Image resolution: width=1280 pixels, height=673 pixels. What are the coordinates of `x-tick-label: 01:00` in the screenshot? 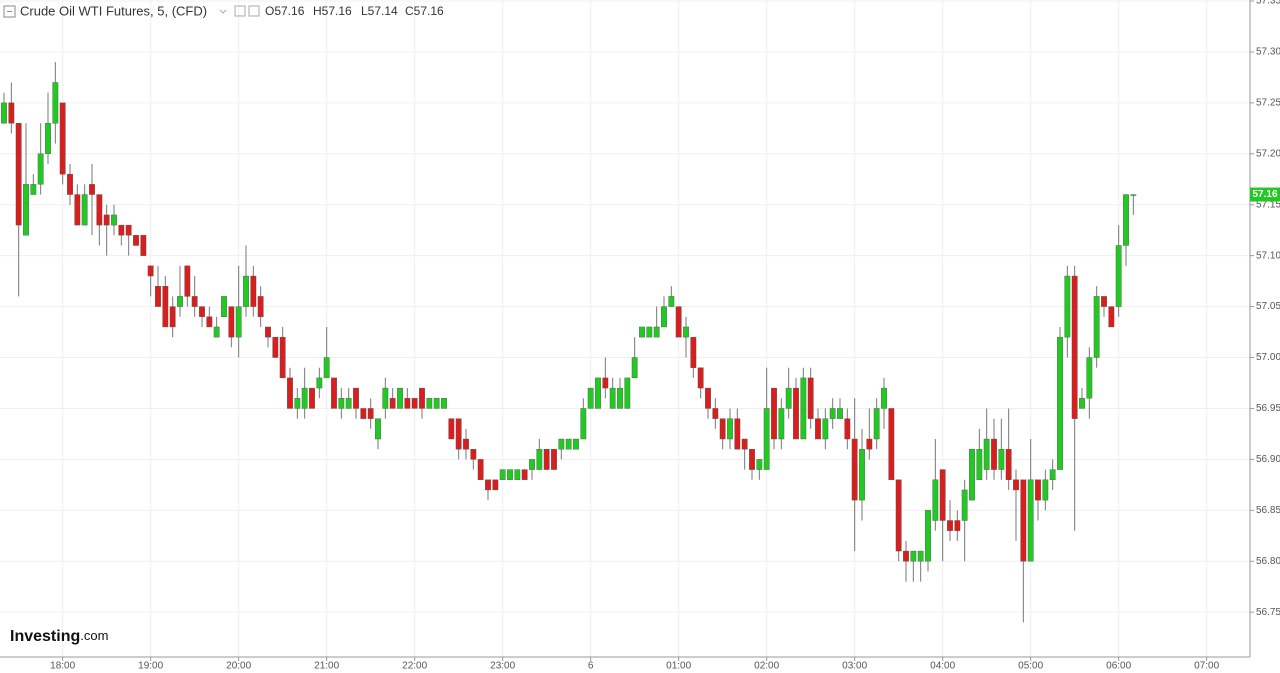 It's located at (678, 666).